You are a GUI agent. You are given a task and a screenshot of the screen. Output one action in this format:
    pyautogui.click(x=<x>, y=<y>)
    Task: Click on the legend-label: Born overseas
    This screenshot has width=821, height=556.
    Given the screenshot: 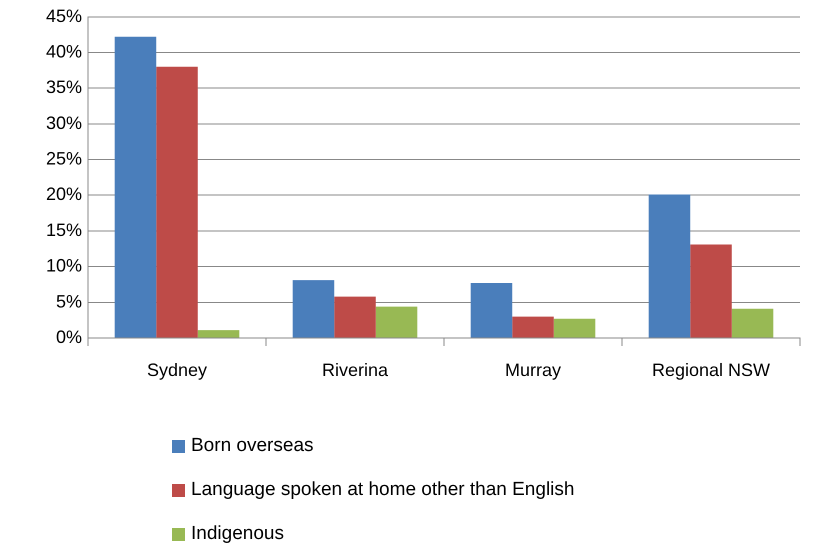 What is the action you would take?
    pyautogui.click(x=252, y=446)
    